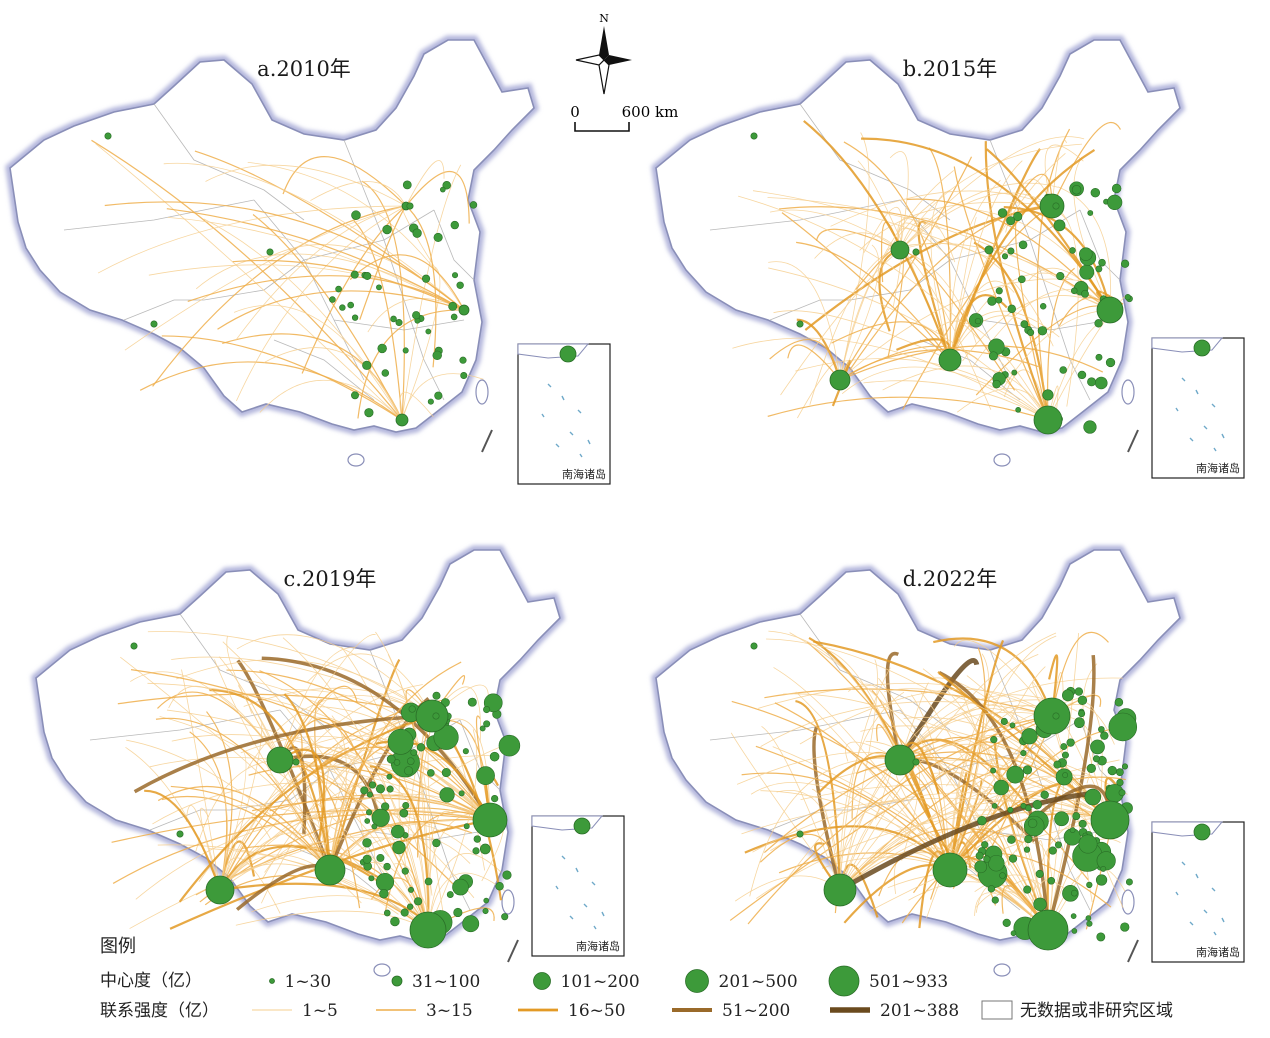 The width and height of the screenshot is (1270, 1038). Describe the element at coordinates (553, 351) in the screenshot. I see `inset-coast` at that location.